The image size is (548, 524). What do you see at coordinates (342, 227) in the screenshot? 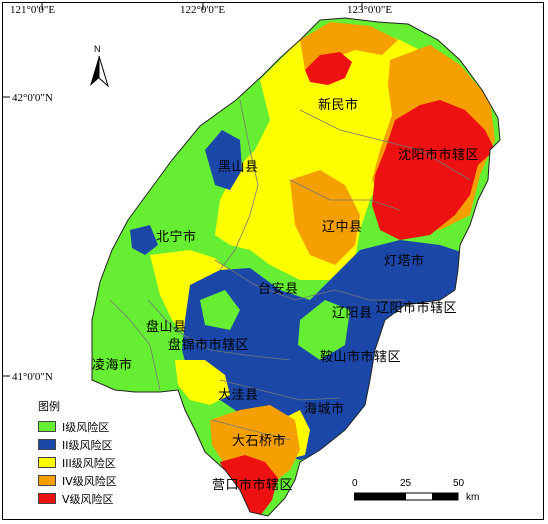
I see `place-label: 辽中县` at bounding box center [342, 227].